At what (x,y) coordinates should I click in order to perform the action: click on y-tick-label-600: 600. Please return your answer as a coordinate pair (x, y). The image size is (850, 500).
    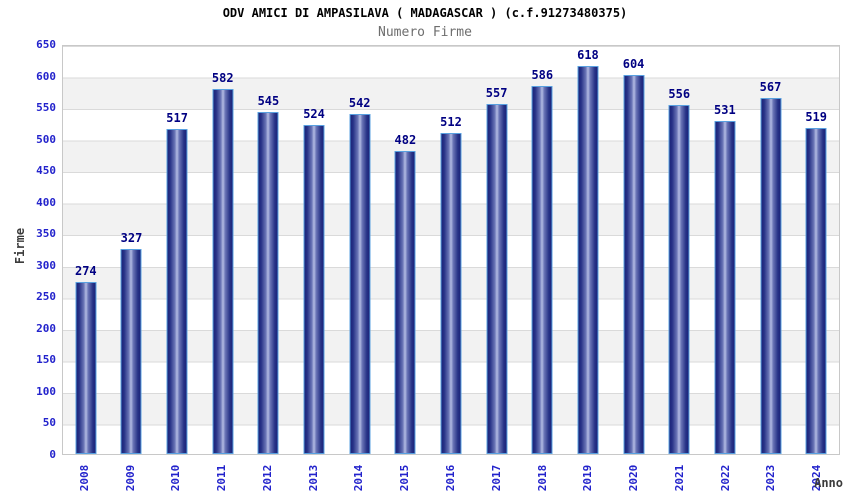
    Looking at the image, I should click on (46, 76).